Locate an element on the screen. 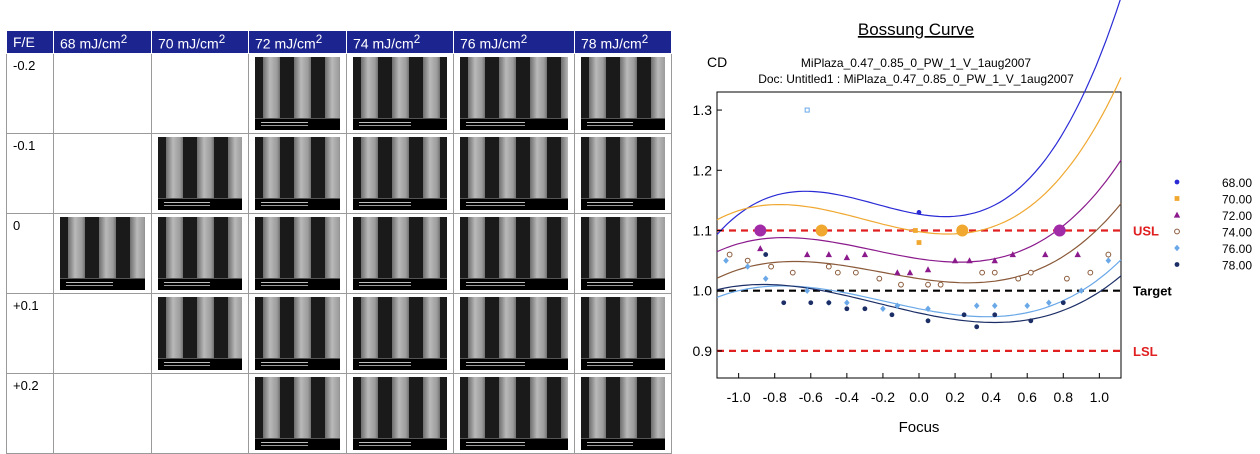  focus-row-label: +0.2 is located at coordinates (30, 413).